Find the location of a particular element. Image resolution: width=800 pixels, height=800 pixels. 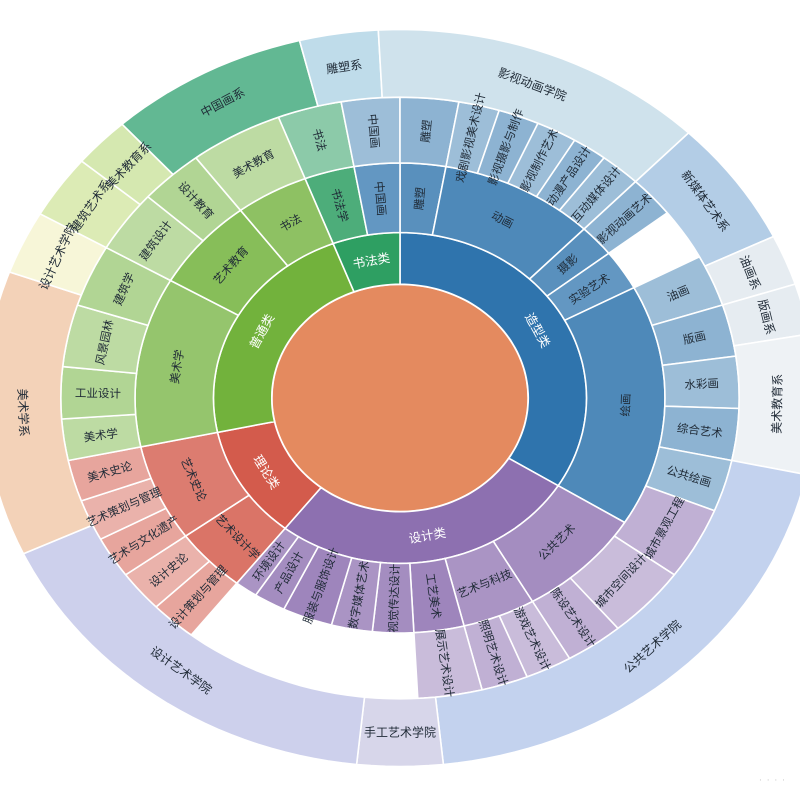

label-l3-0: 书法 is located at coordinates (319, 140).